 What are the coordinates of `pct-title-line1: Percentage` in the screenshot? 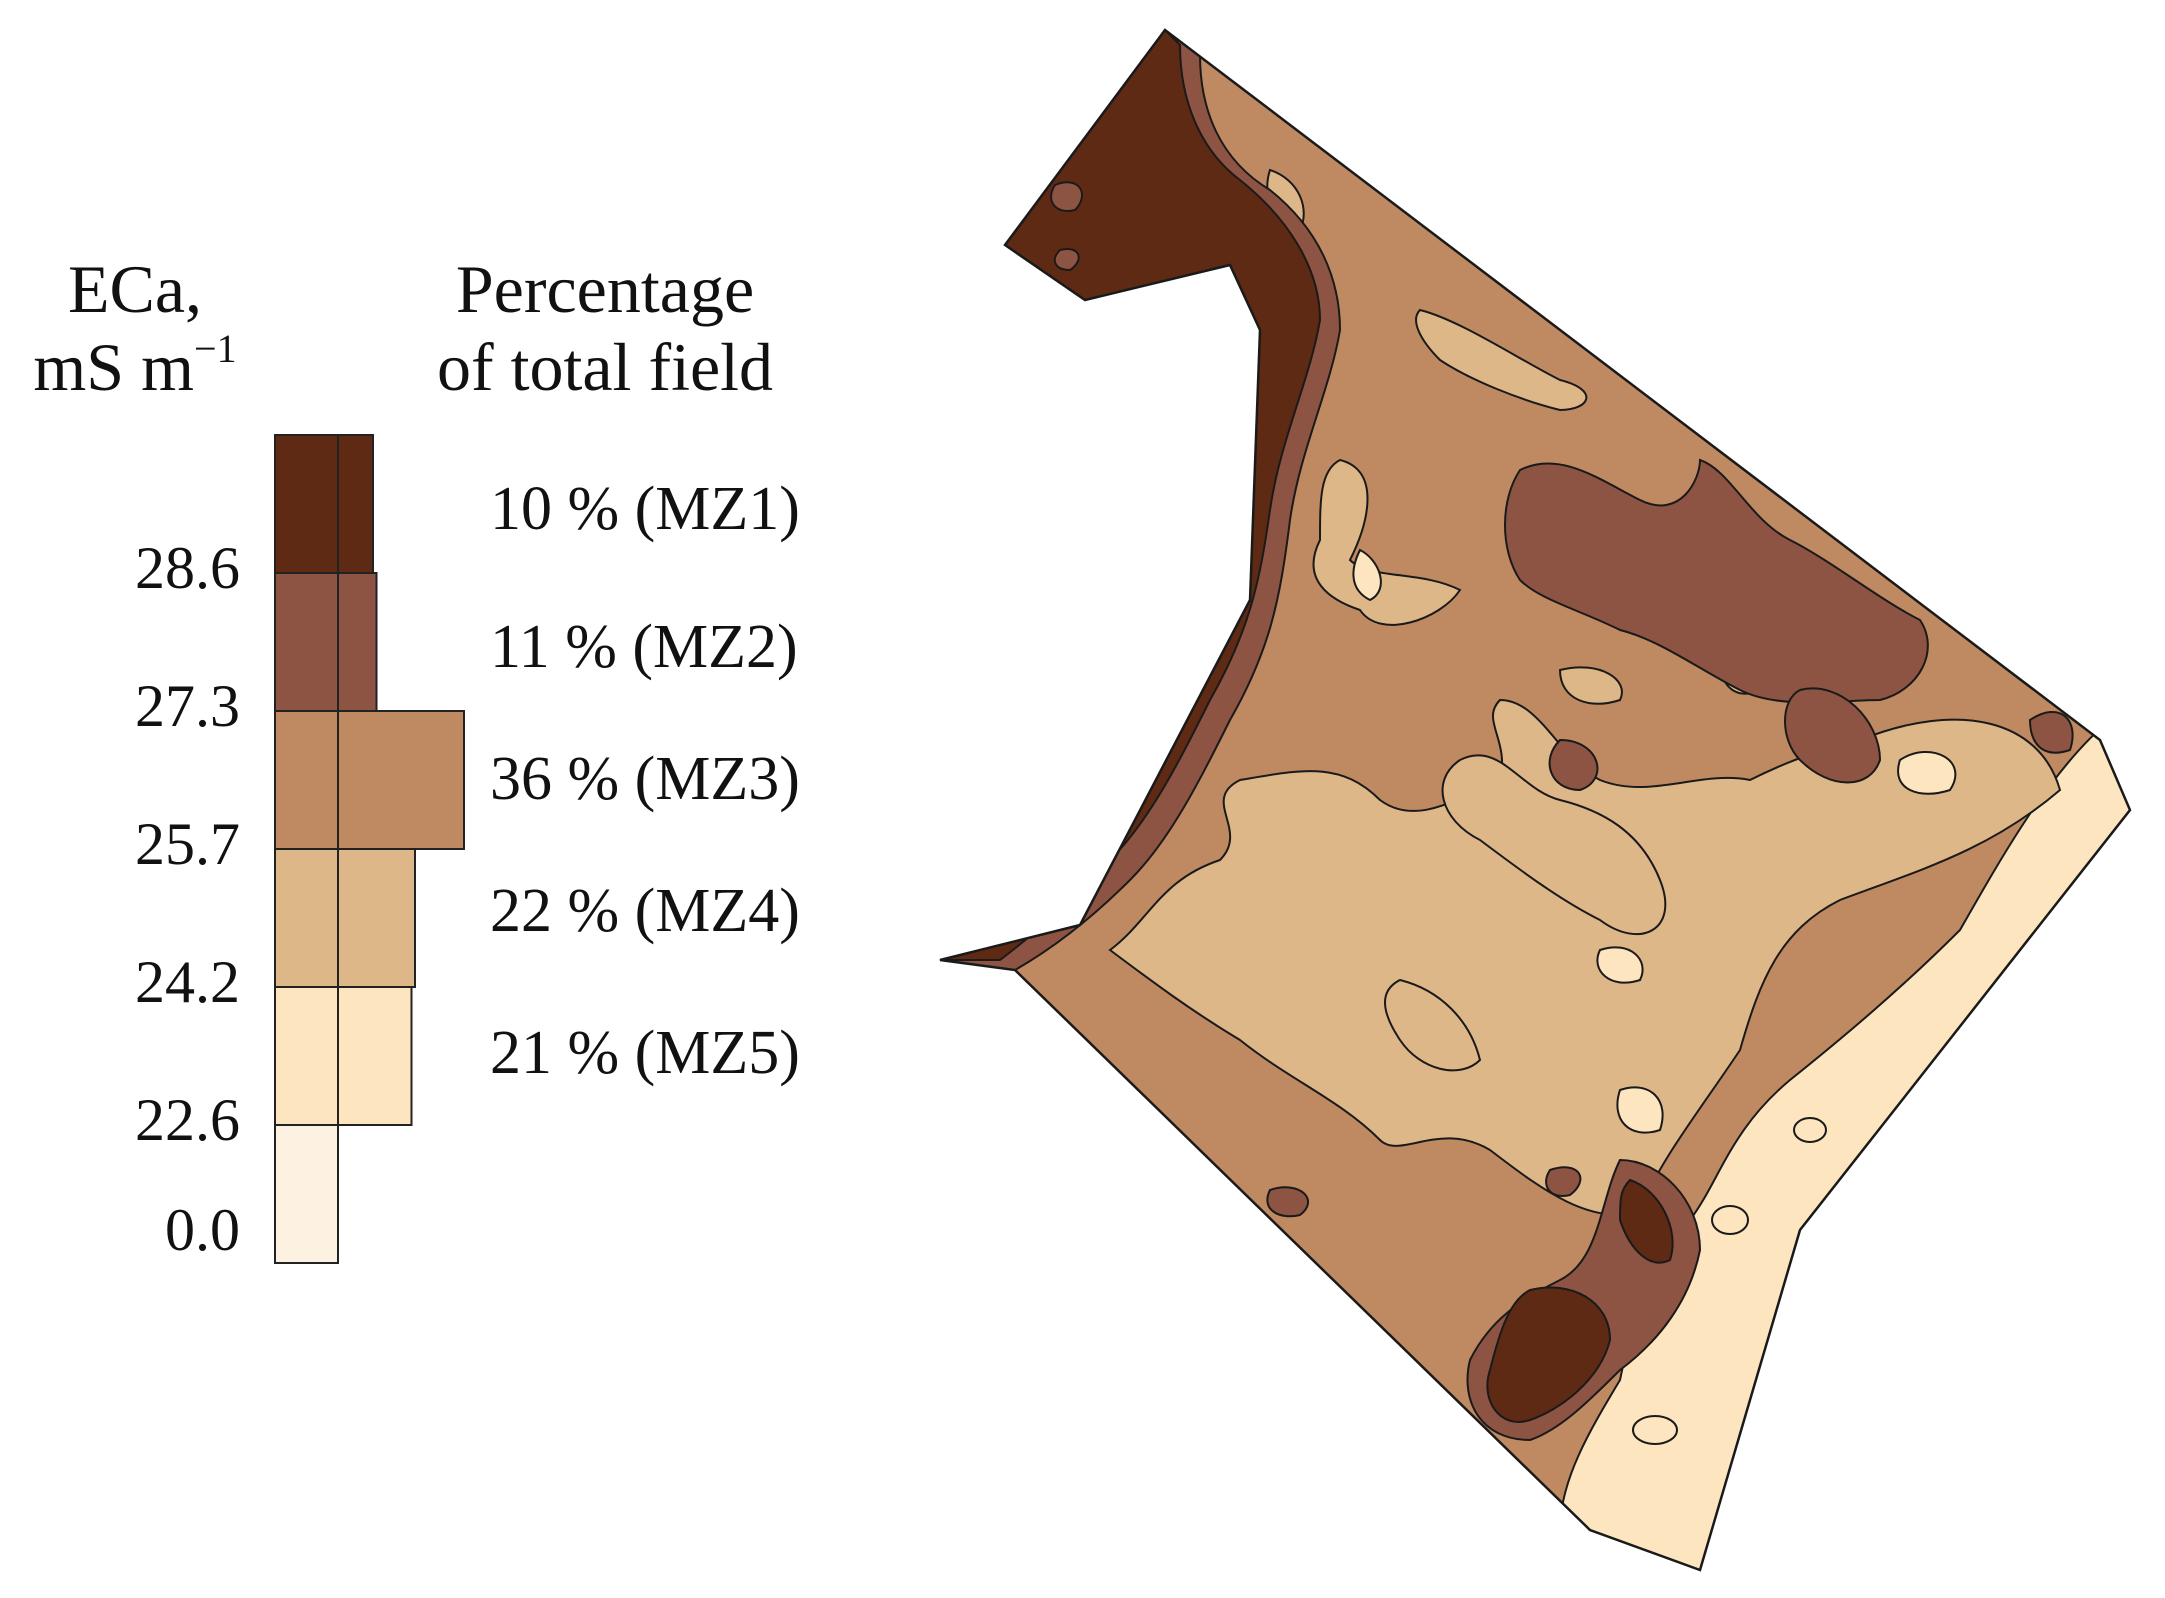 It's located at (605, 289).